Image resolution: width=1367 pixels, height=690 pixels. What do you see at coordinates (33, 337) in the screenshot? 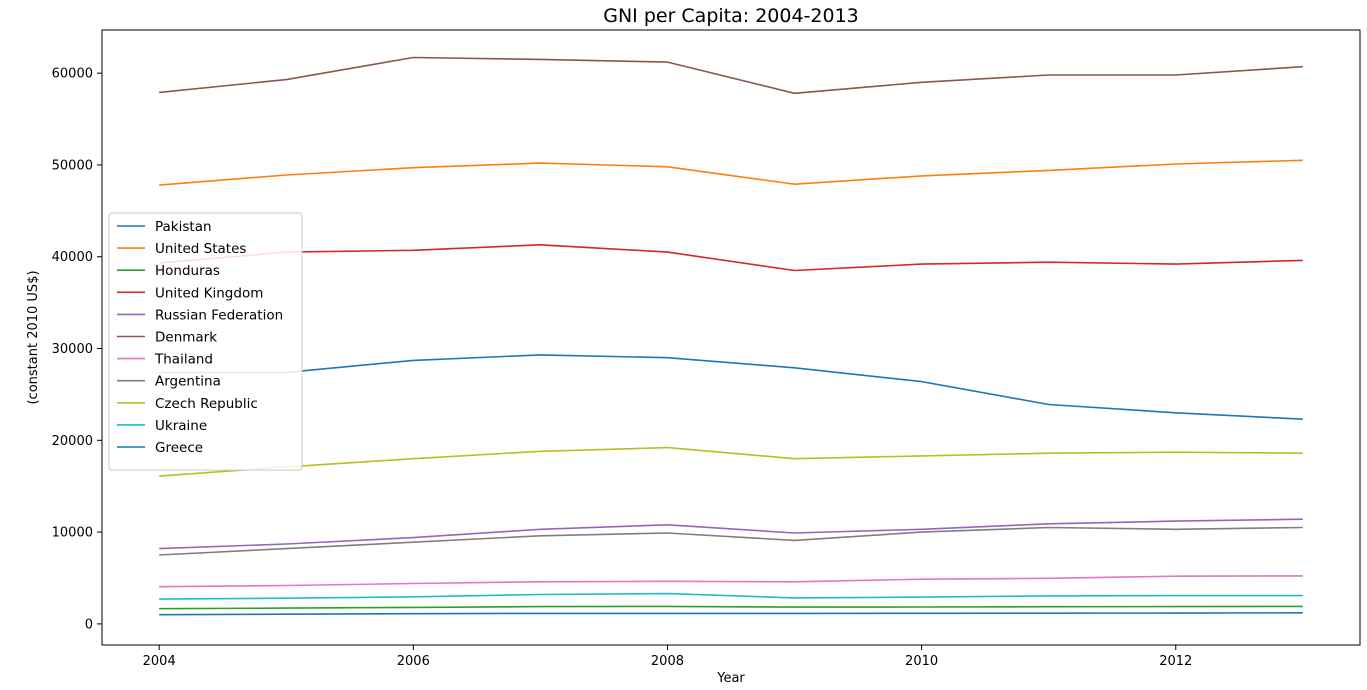
I see `y-axis-label: (constant 2010 US$)` at bounding box center [33, 337].